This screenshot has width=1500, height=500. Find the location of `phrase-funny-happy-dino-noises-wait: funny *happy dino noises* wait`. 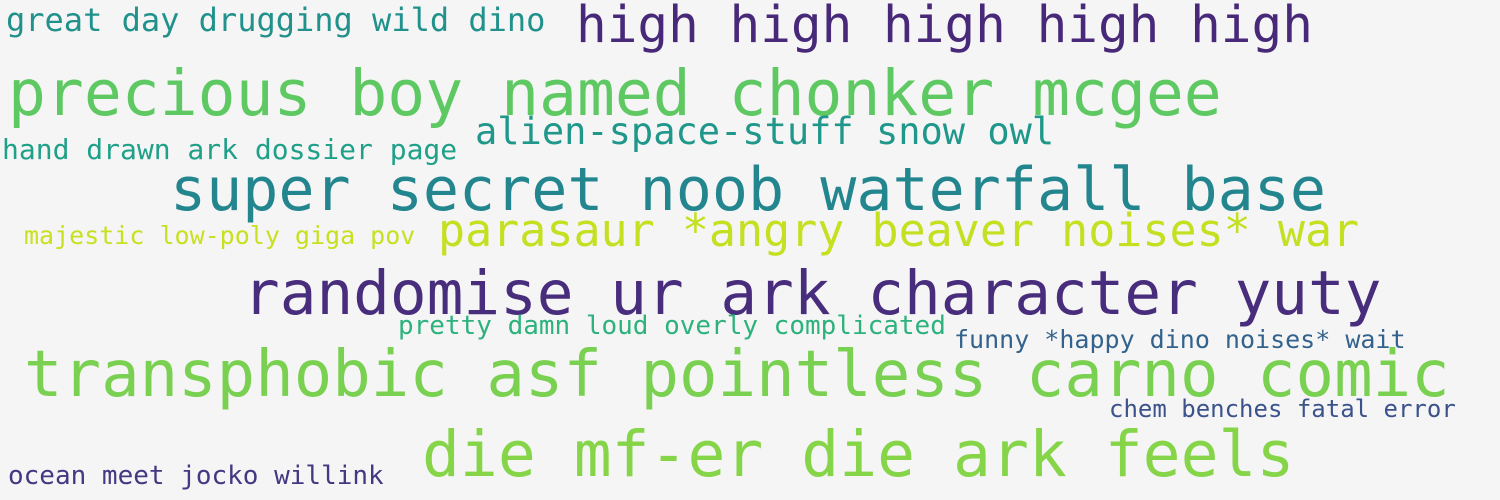

phrase-funny-happy-dino-noises-wait: funny *happy dino noises* wait is located at coordinates (1180, 339).